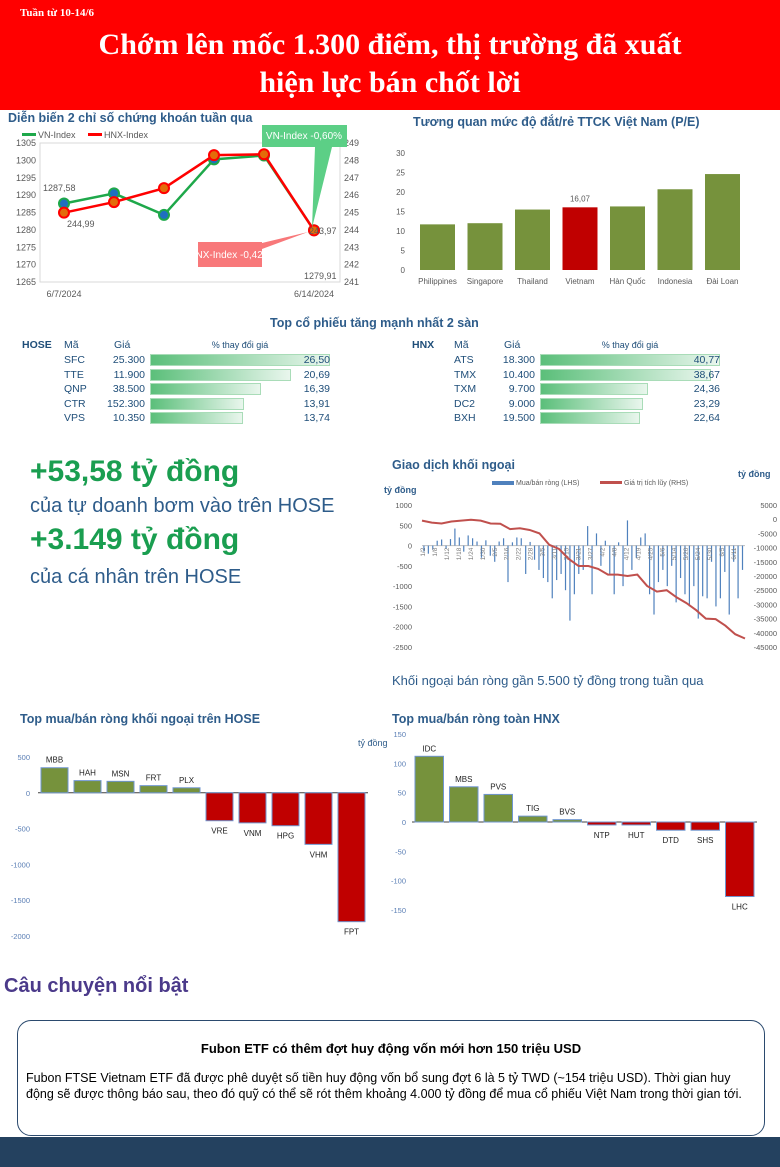 The image size is (780, 1167). Describe the element at coordinates (351, 178) in the screenshot. I see `y-tick-right: 247` at that location.